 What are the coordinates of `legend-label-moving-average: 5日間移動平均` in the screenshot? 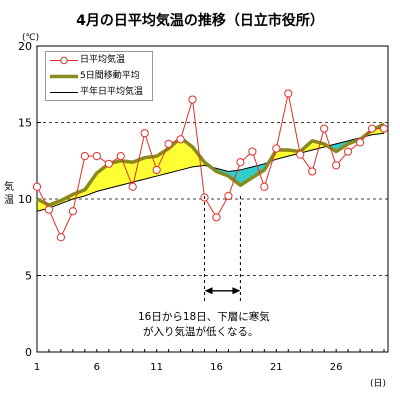 It's located at (110, 76).